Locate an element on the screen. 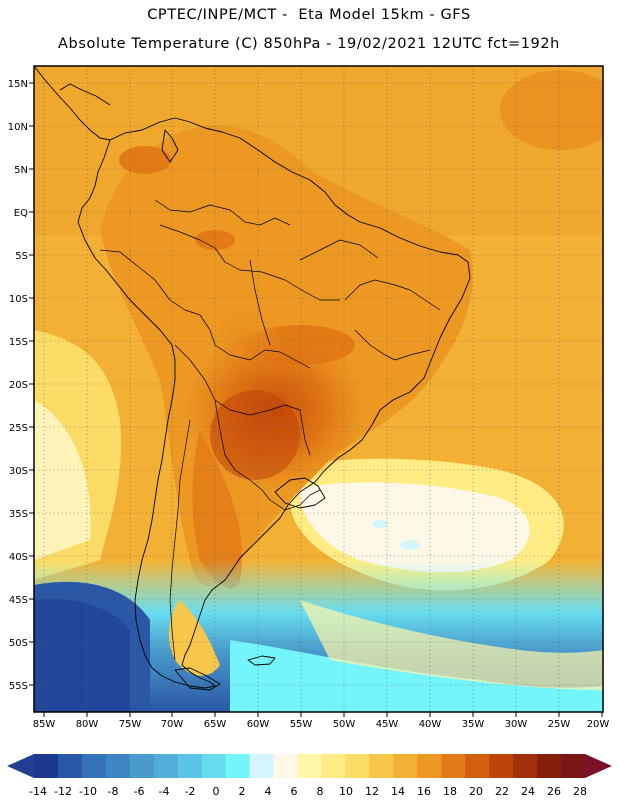 This screenshot has height=800, width=618. central-america-coastline is located at coordinates (72, 103).